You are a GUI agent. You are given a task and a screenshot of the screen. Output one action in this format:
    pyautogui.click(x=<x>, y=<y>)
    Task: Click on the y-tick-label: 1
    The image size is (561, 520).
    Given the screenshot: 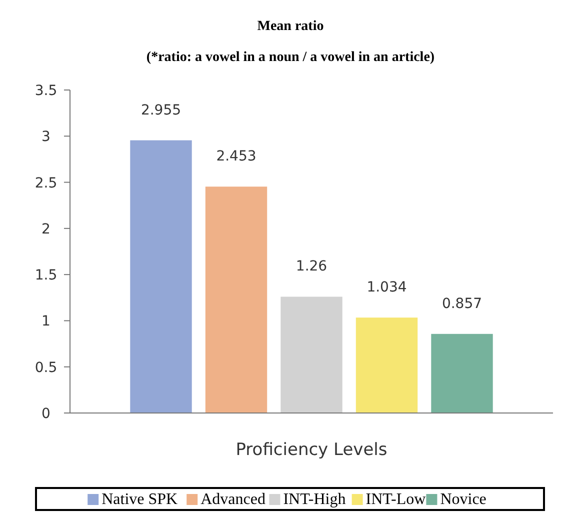 What is the action you would take?
    pyautogui.click(x=46, y=322)
    